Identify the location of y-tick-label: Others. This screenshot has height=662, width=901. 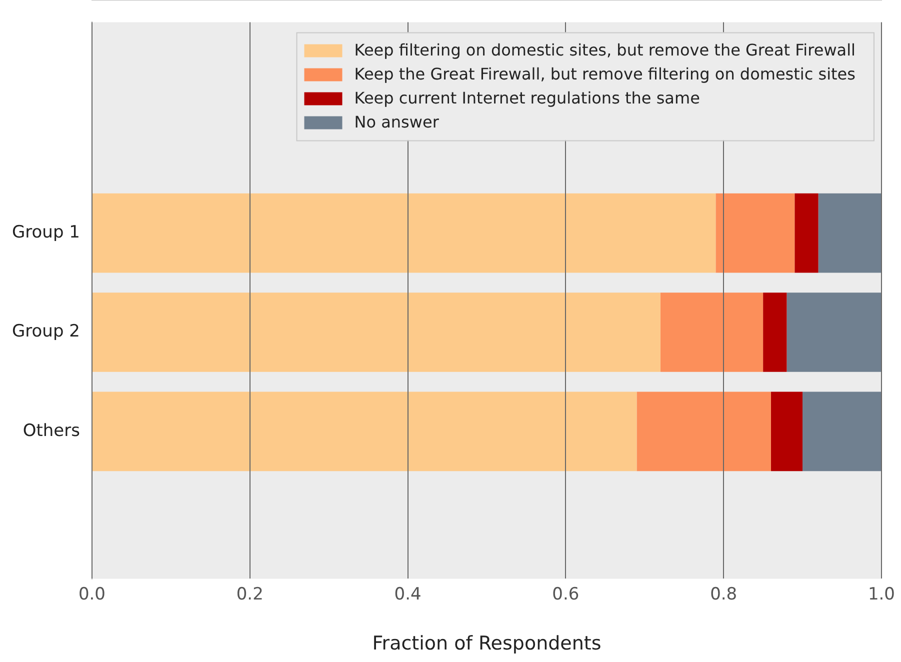
(51, 430).